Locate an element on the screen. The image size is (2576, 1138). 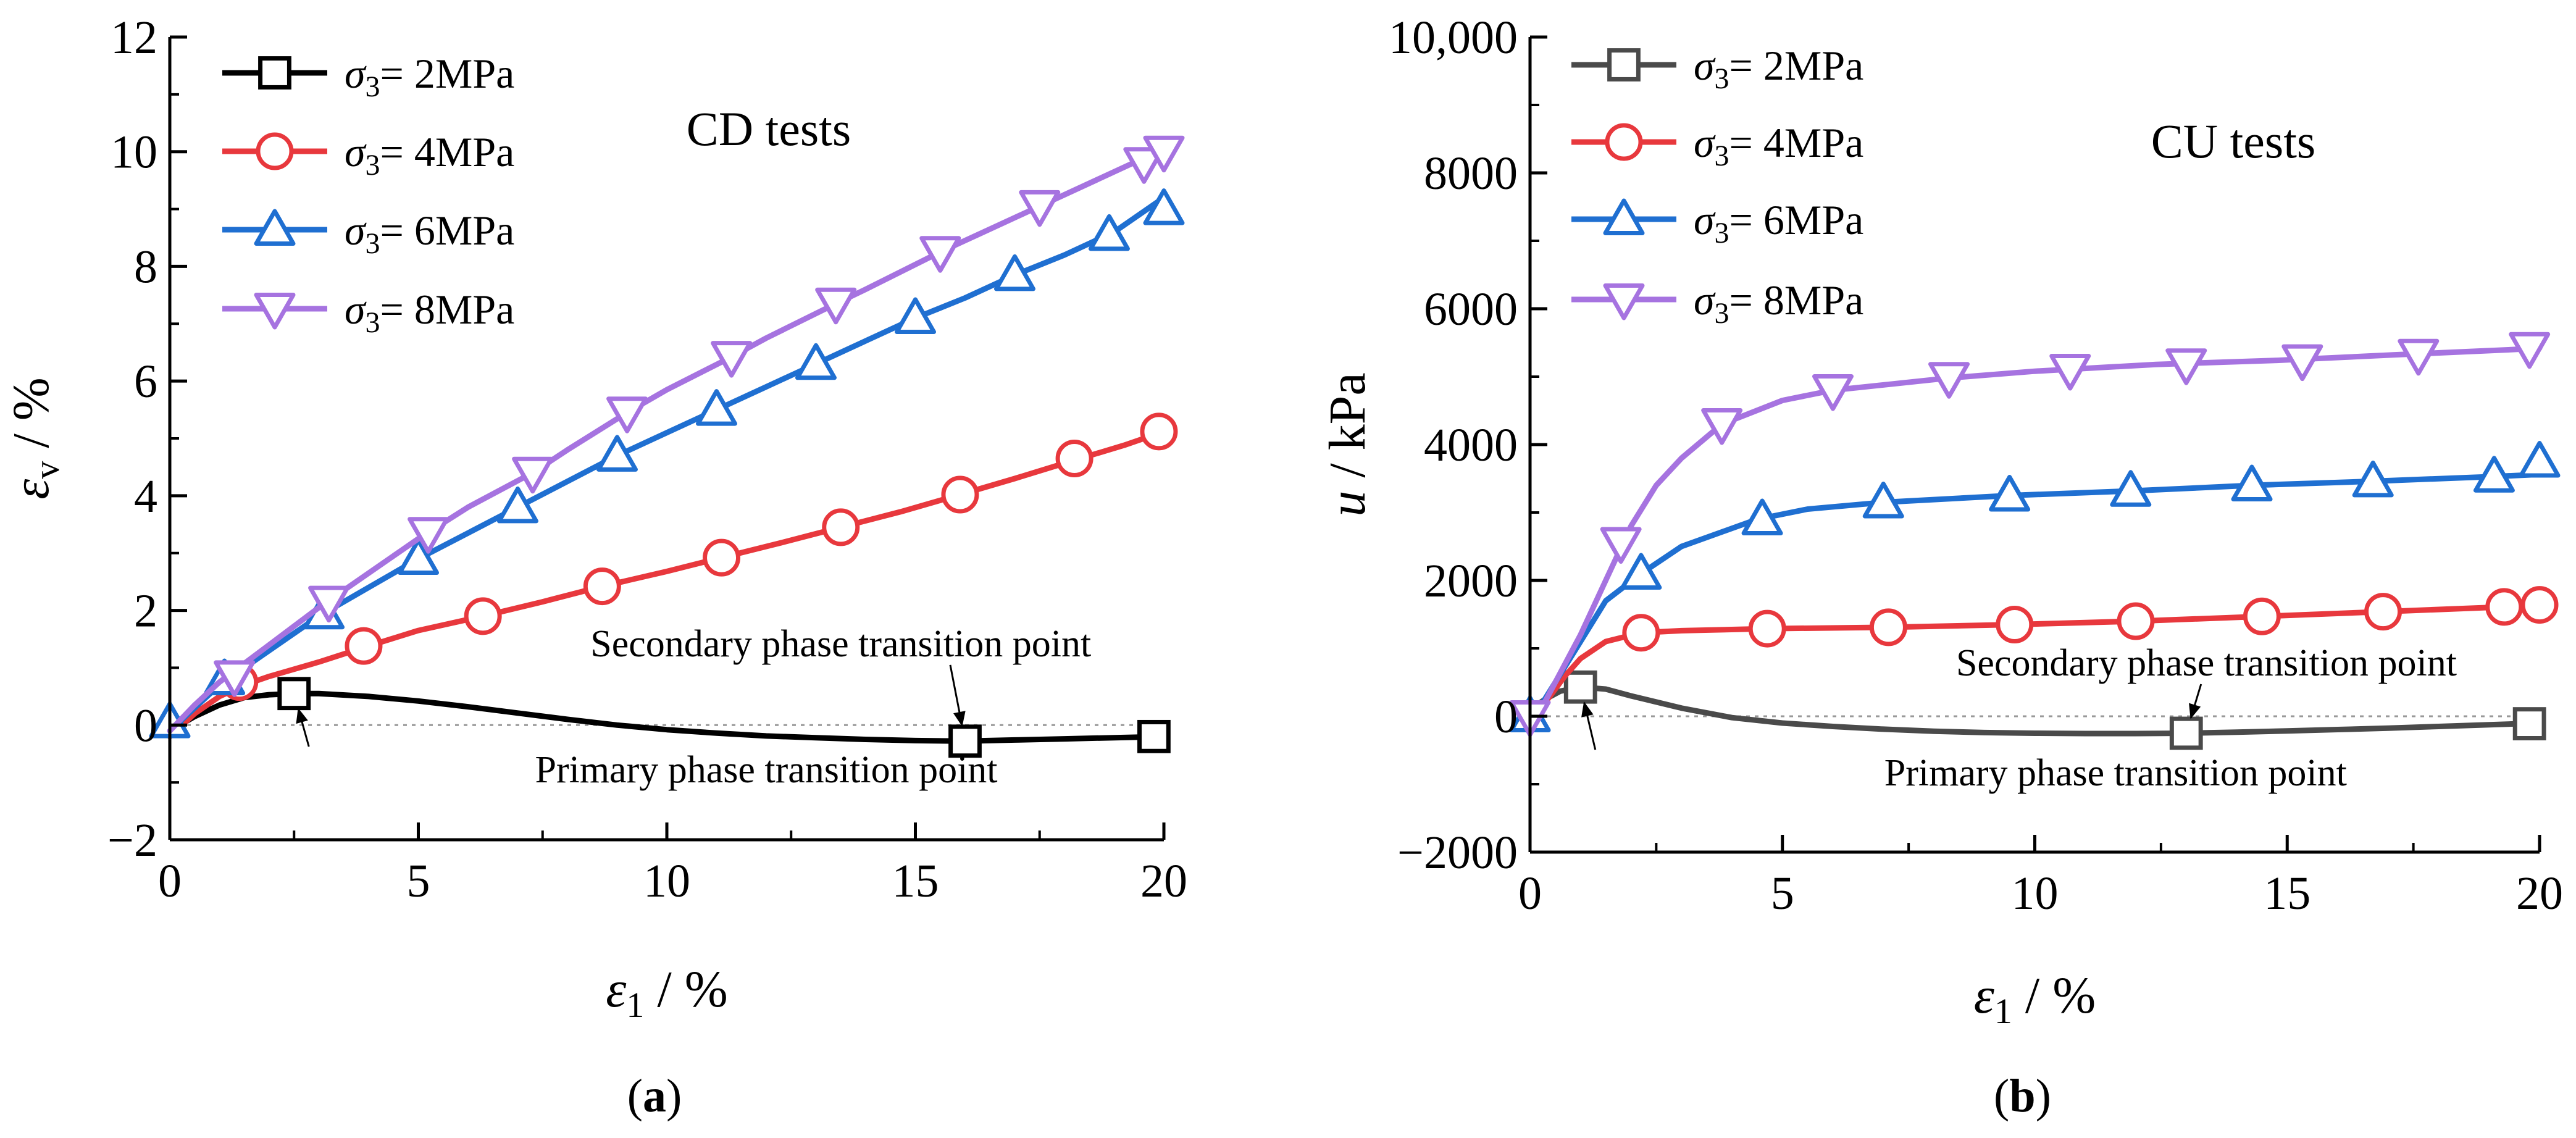
y-tick-label: 2 is located at coordinates (145, 611).